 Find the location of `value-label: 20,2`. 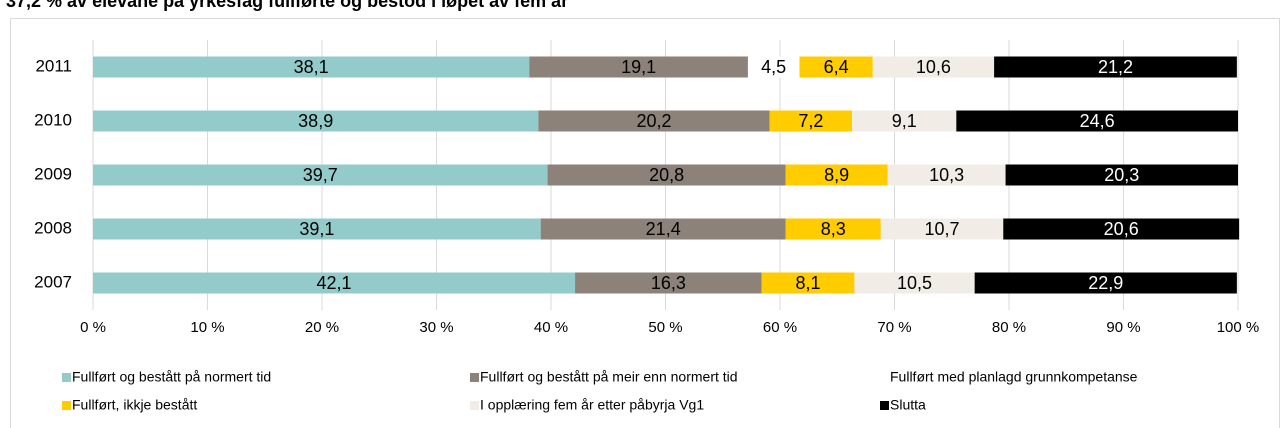

value-label: 20,2 is located at coordinates (654, 121).